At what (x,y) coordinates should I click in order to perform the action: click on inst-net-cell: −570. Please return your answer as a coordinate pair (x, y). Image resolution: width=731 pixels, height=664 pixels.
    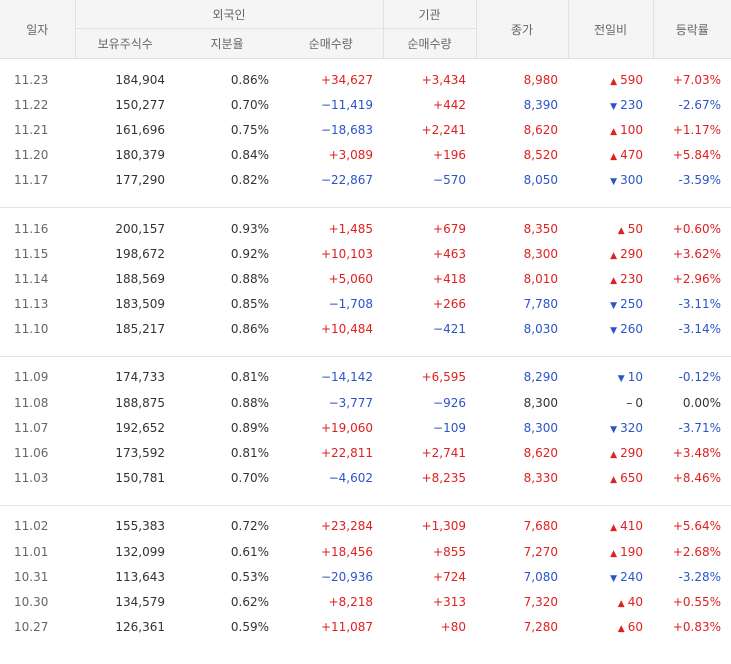
    Looking at the image, I should click on (449, 180).